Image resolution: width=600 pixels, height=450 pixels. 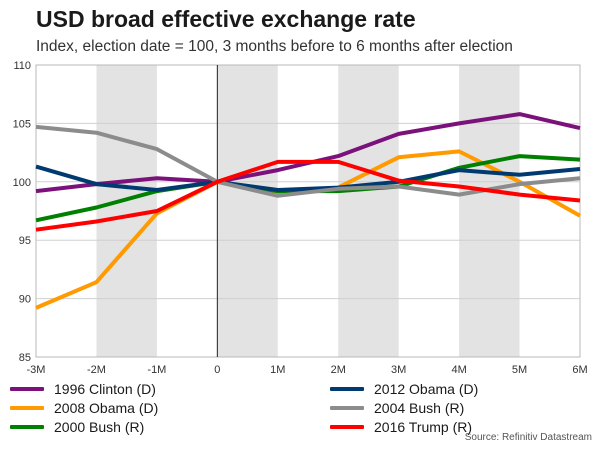 I want to click on legend-label: 2004 Bush (R), so click(x=419, y=408).